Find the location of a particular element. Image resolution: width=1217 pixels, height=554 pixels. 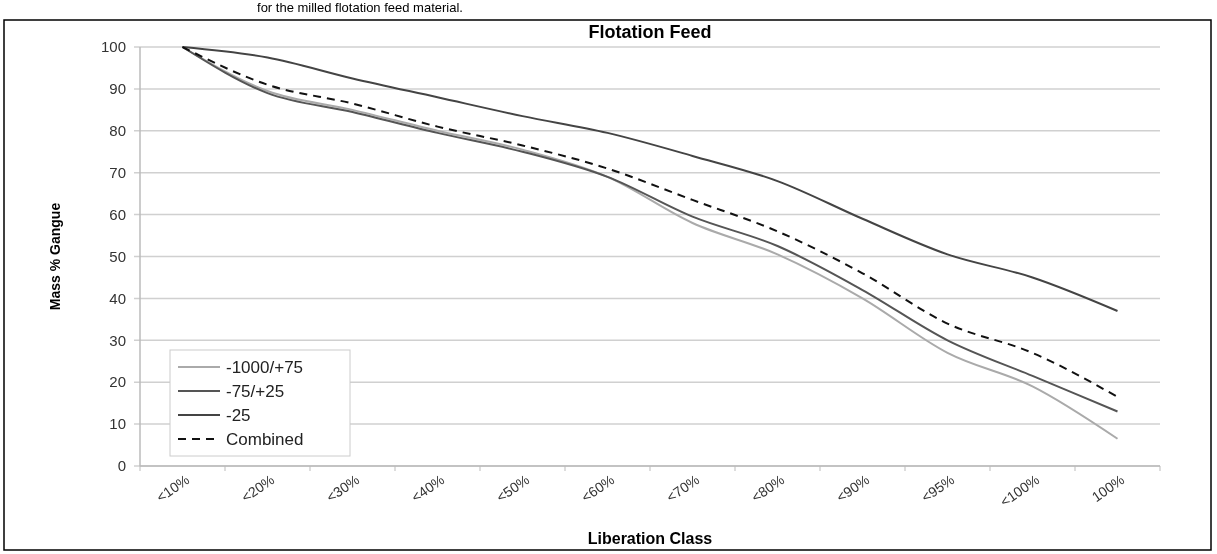

legend-label: -1000/+75 is located at coordinates (265, 367).